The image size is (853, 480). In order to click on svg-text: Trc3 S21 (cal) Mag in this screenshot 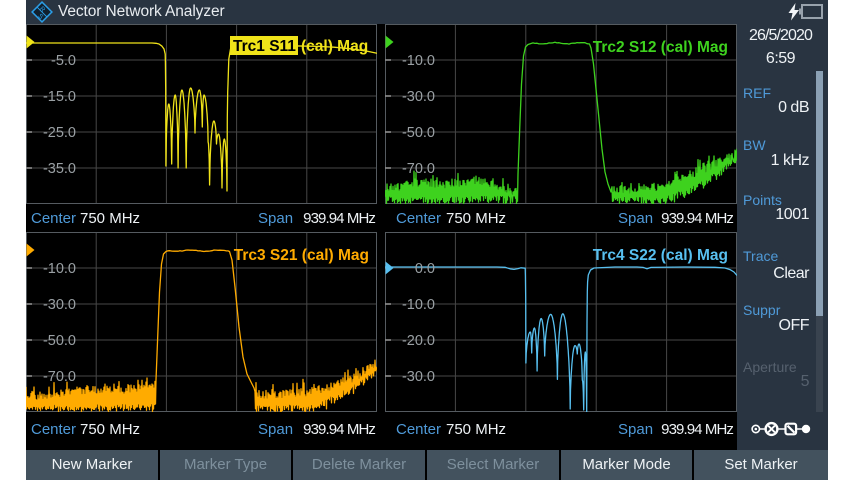, I will do `click(301, 255)`.